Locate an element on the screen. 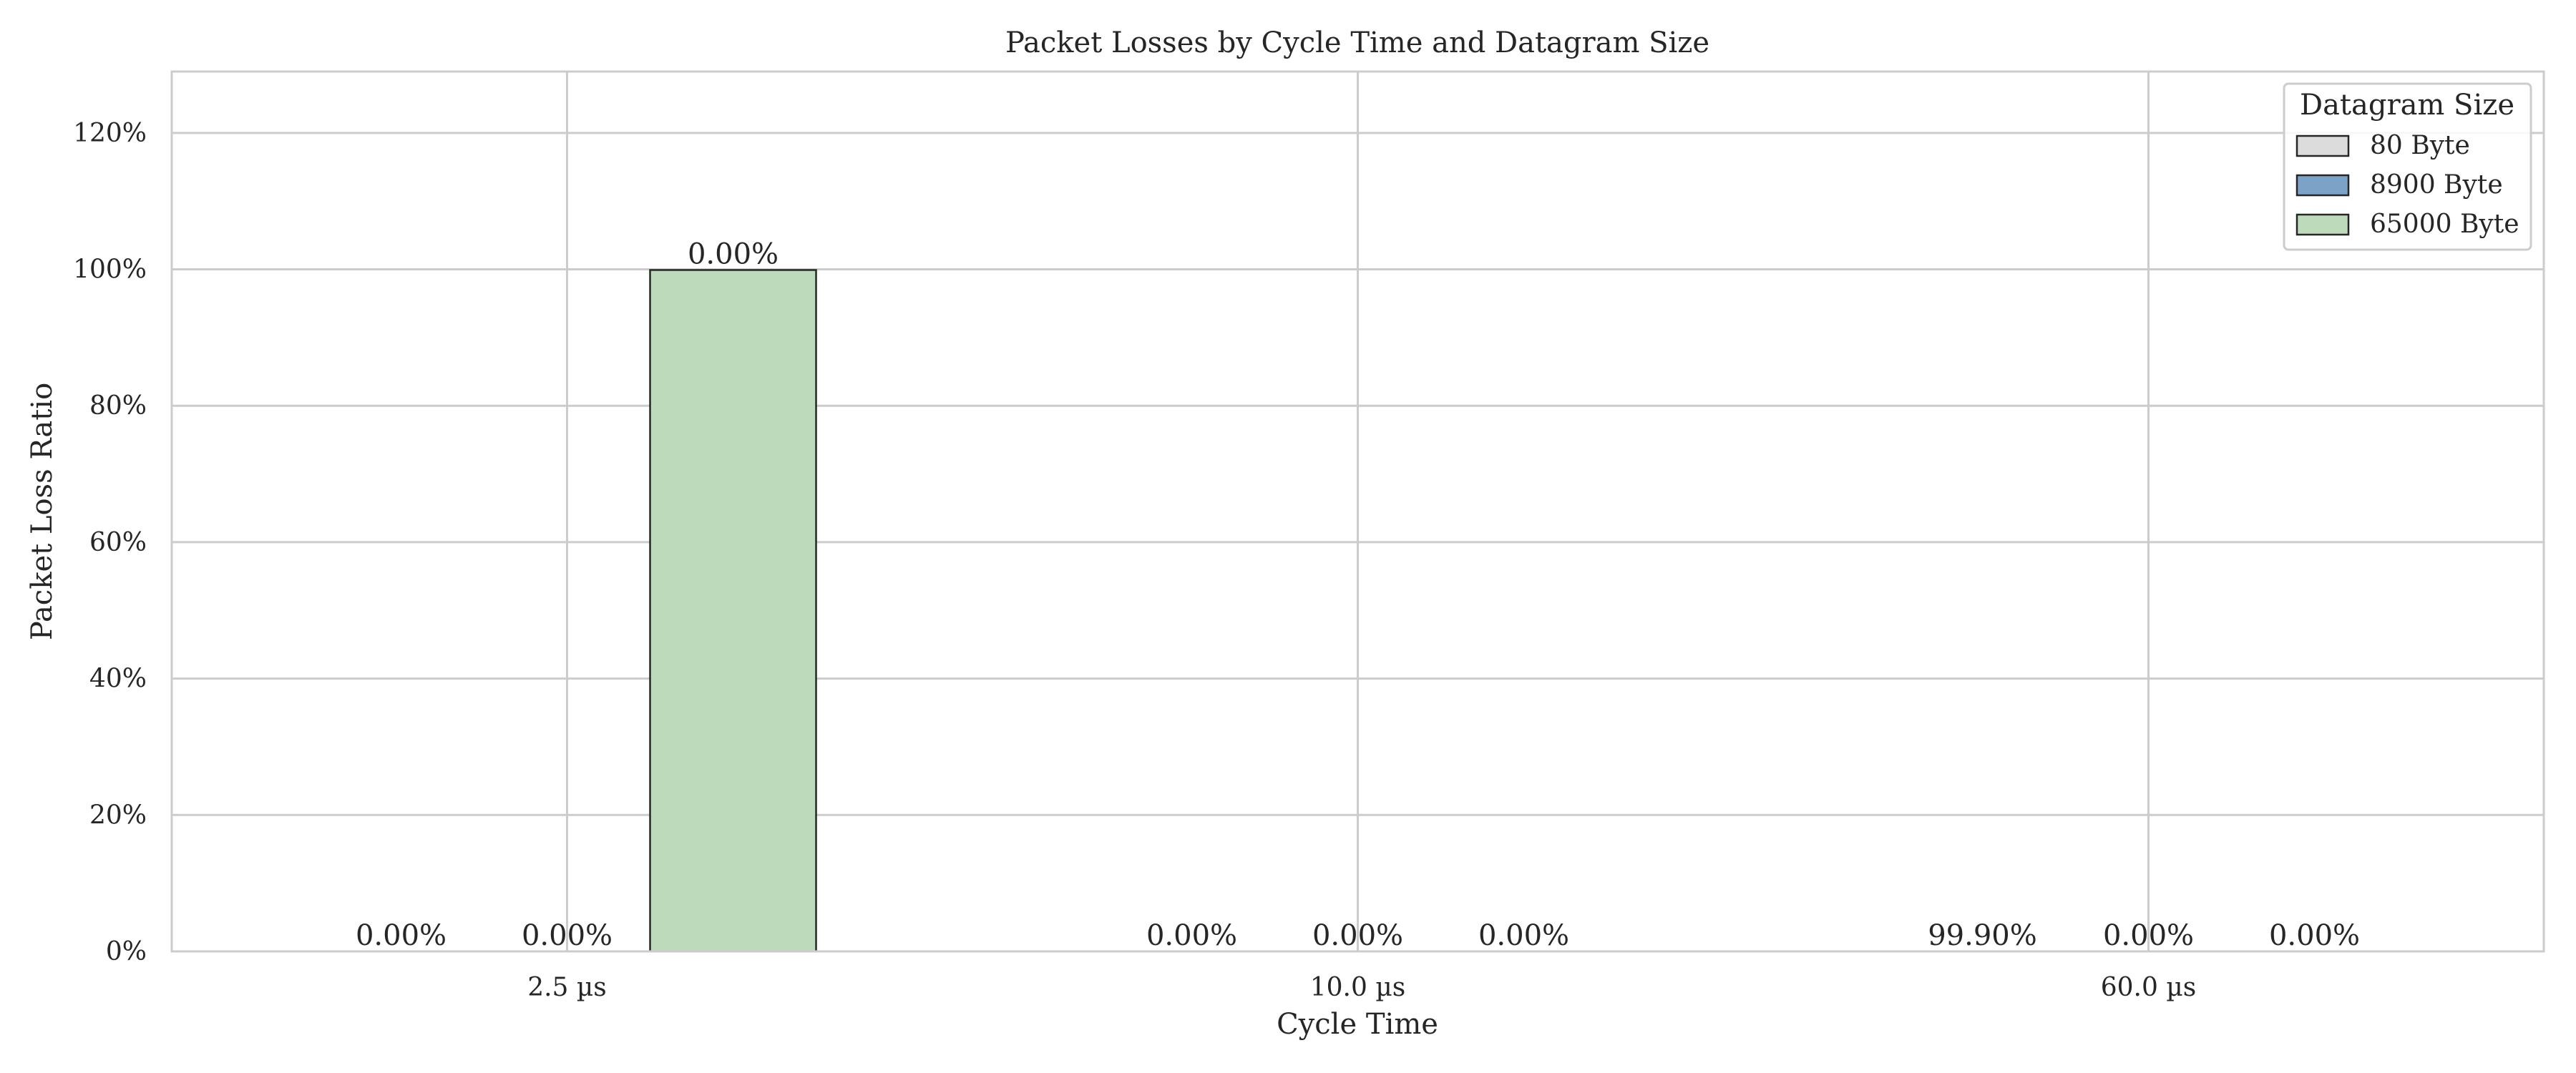 This screenshot has width=2576, height=1073. y-tick-label: 20% is located at coordinates (118, 815).